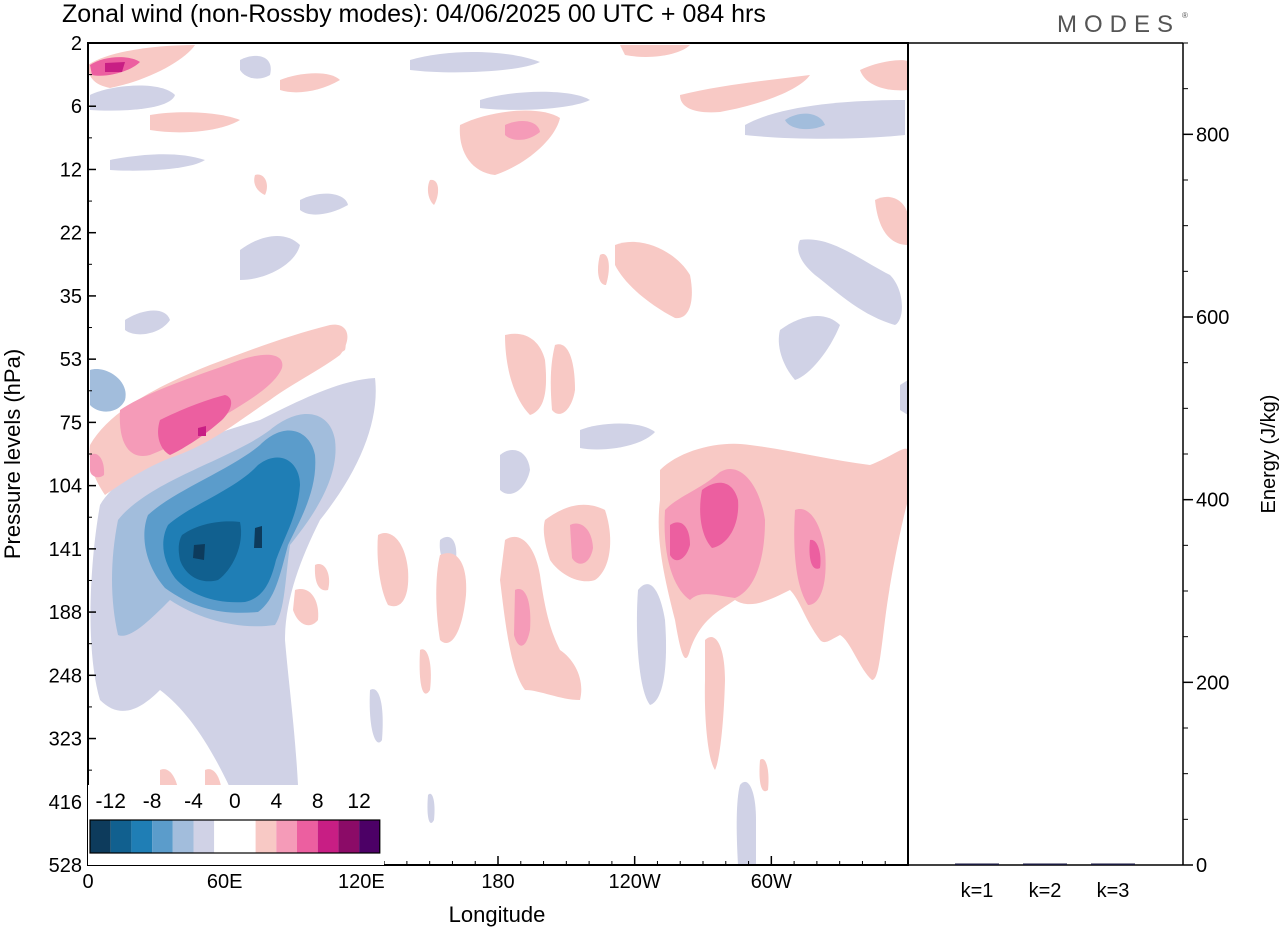 This screenshot has width=1280, height=930. What do you see at coordinates (152, 801) in the screenshot?
I see `colorbar-label: -8` at bounding box center [152, 801].